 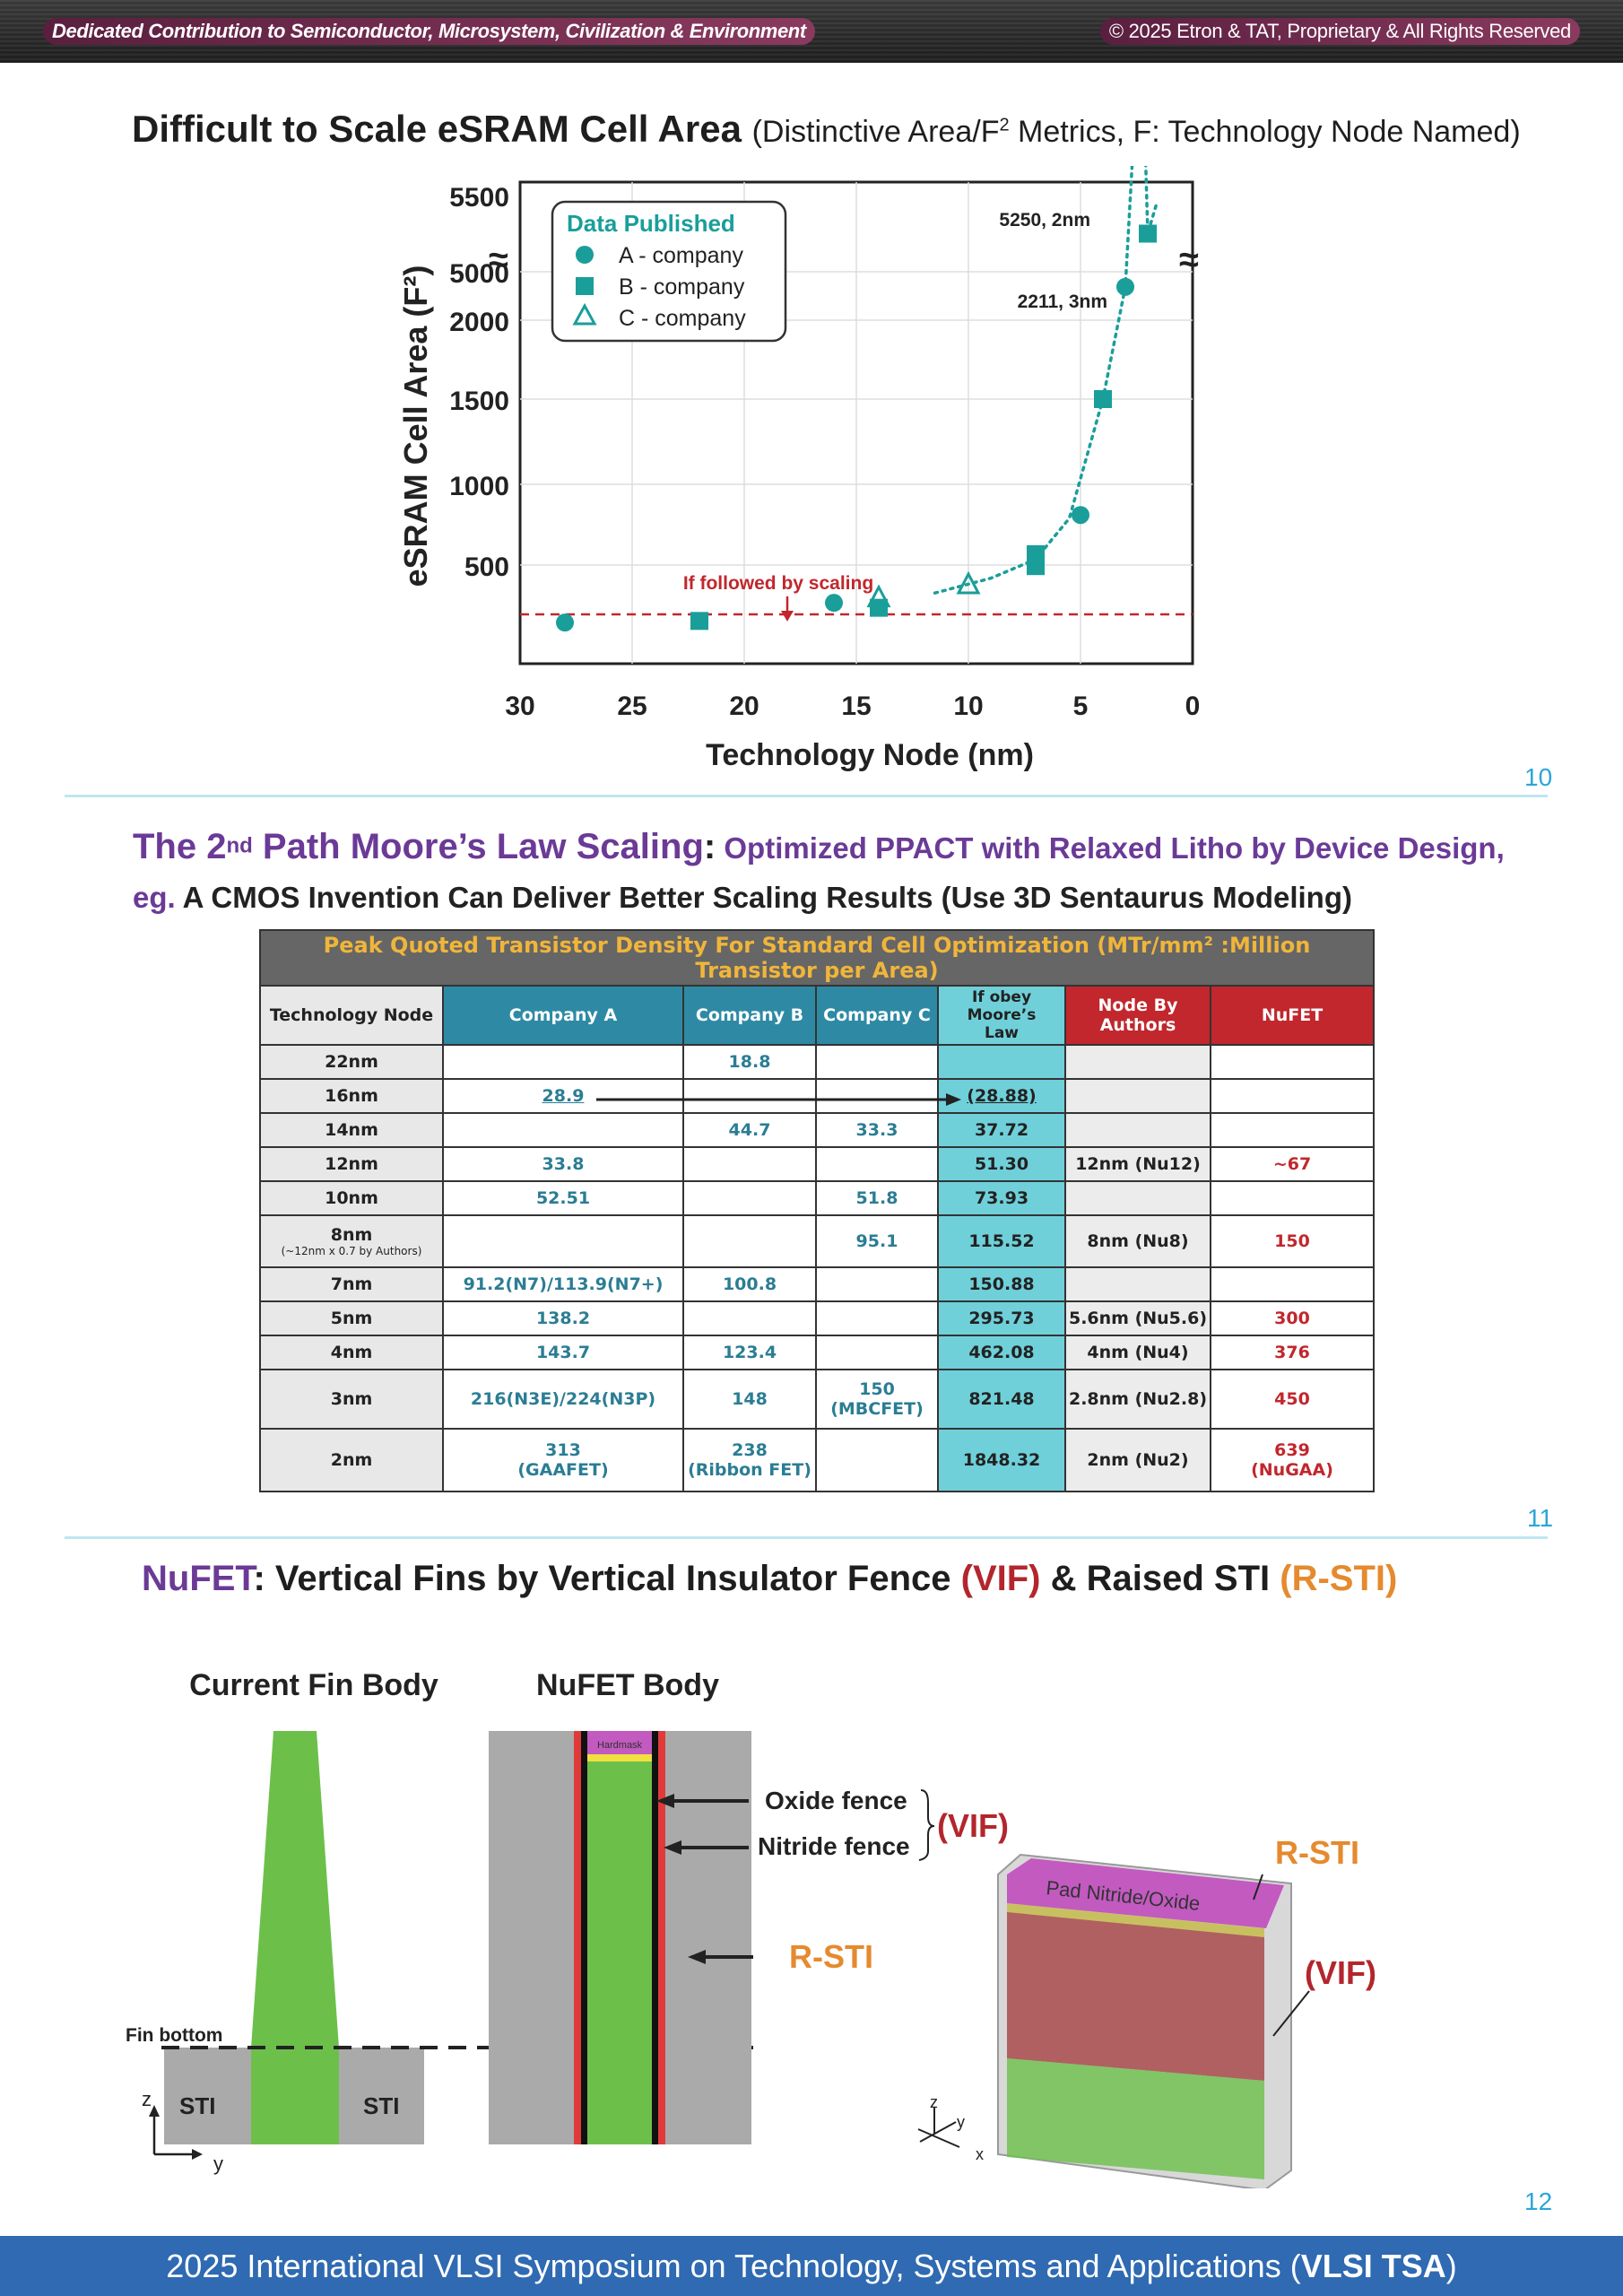 I want to click on cell-value: 148, so click(x=750, y=1399).